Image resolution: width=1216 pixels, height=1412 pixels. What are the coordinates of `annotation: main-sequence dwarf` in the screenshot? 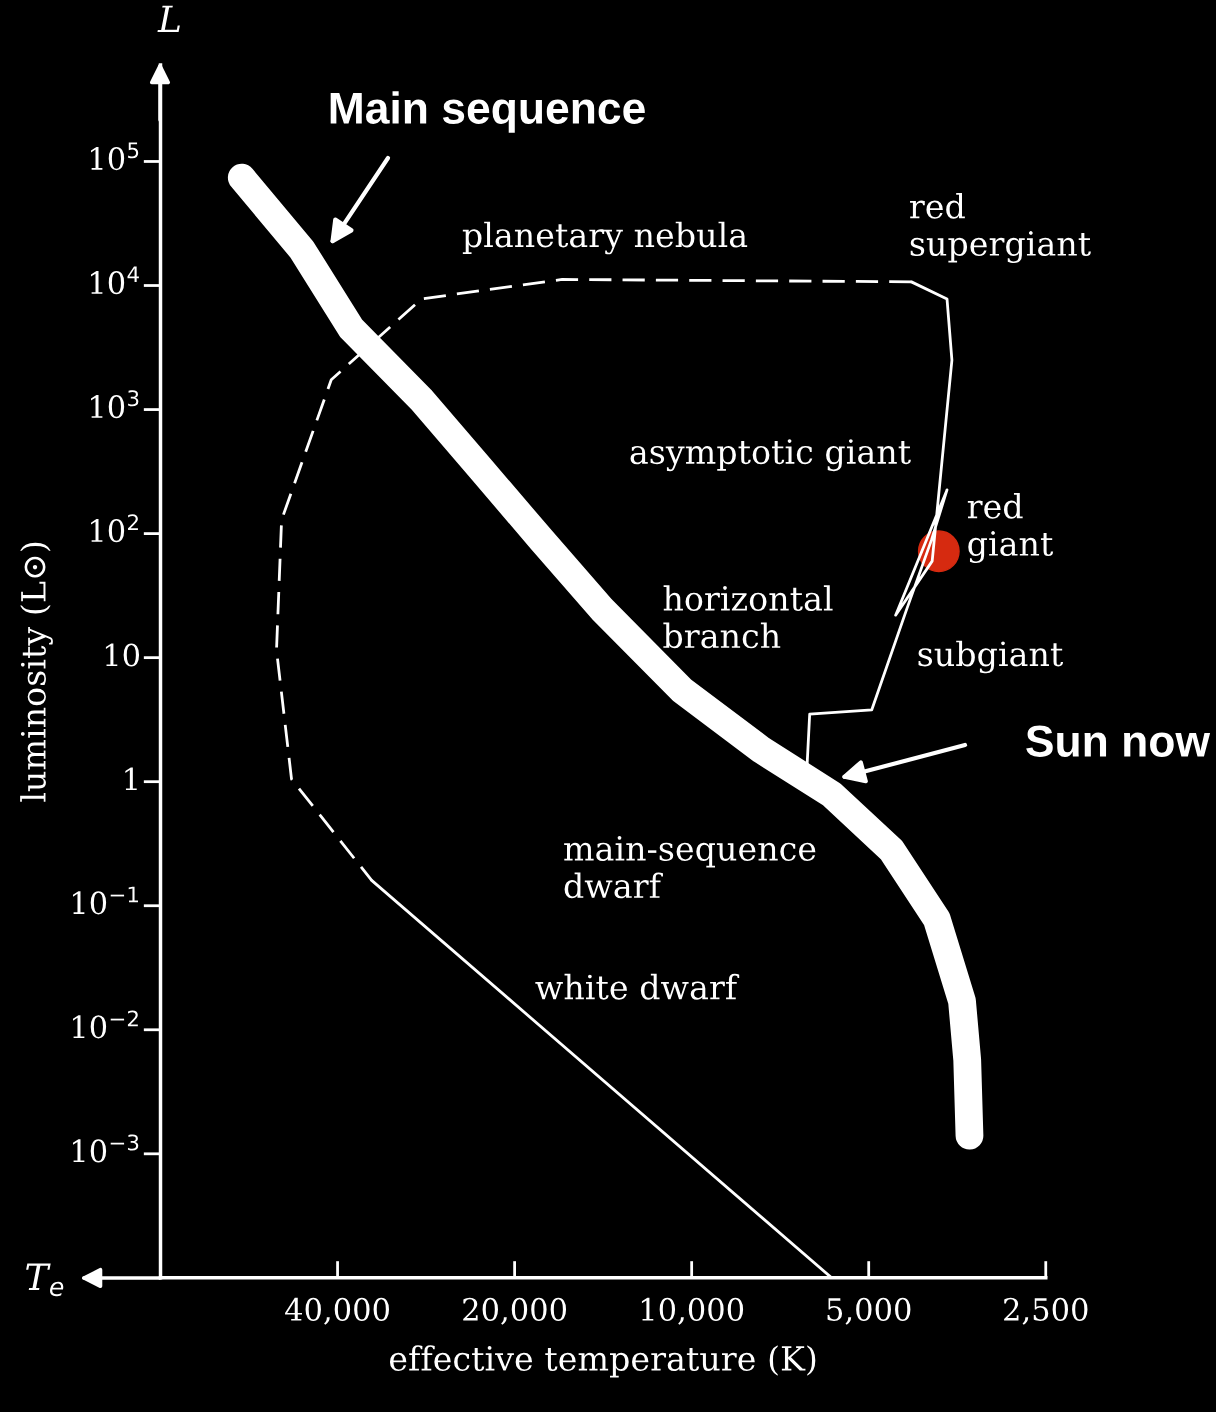 It's located at (690, 867).